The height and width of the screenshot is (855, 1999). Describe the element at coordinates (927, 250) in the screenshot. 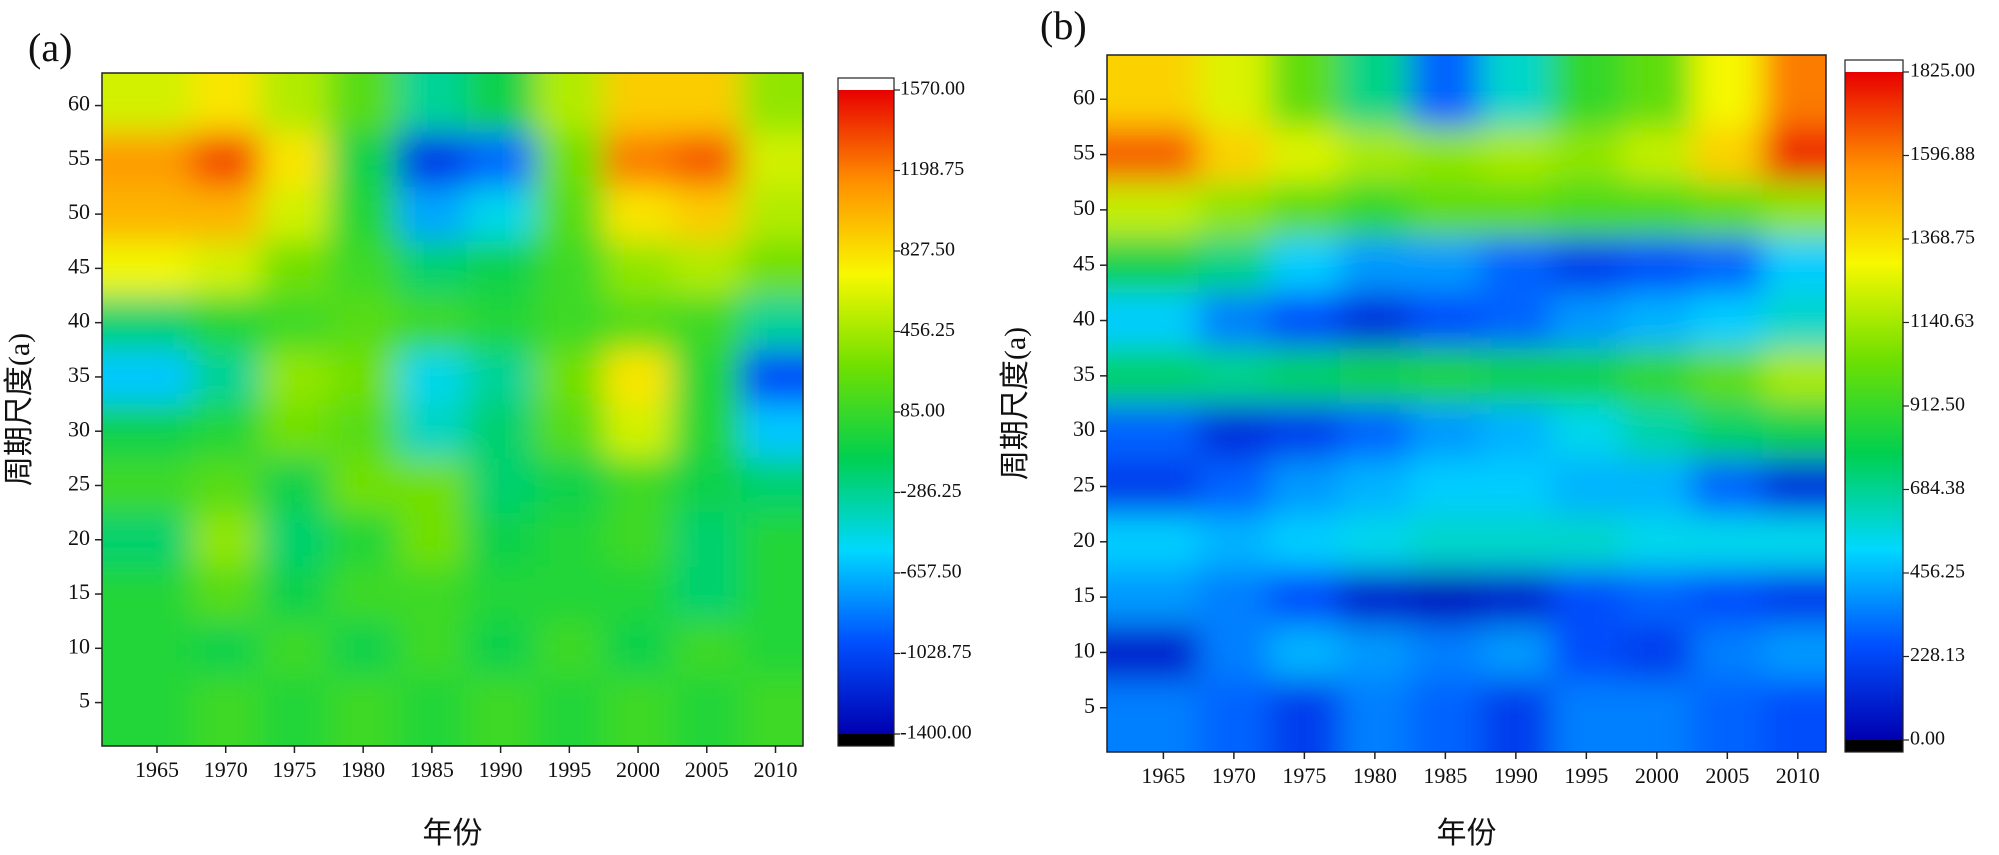

I see `colorbar-tick-label: 827.50` at that location.